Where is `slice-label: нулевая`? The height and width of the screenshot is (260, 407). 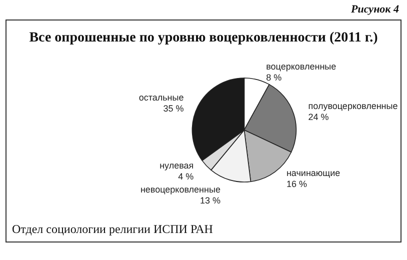 slice-label: нулевая is located at coordinates (177, 165).